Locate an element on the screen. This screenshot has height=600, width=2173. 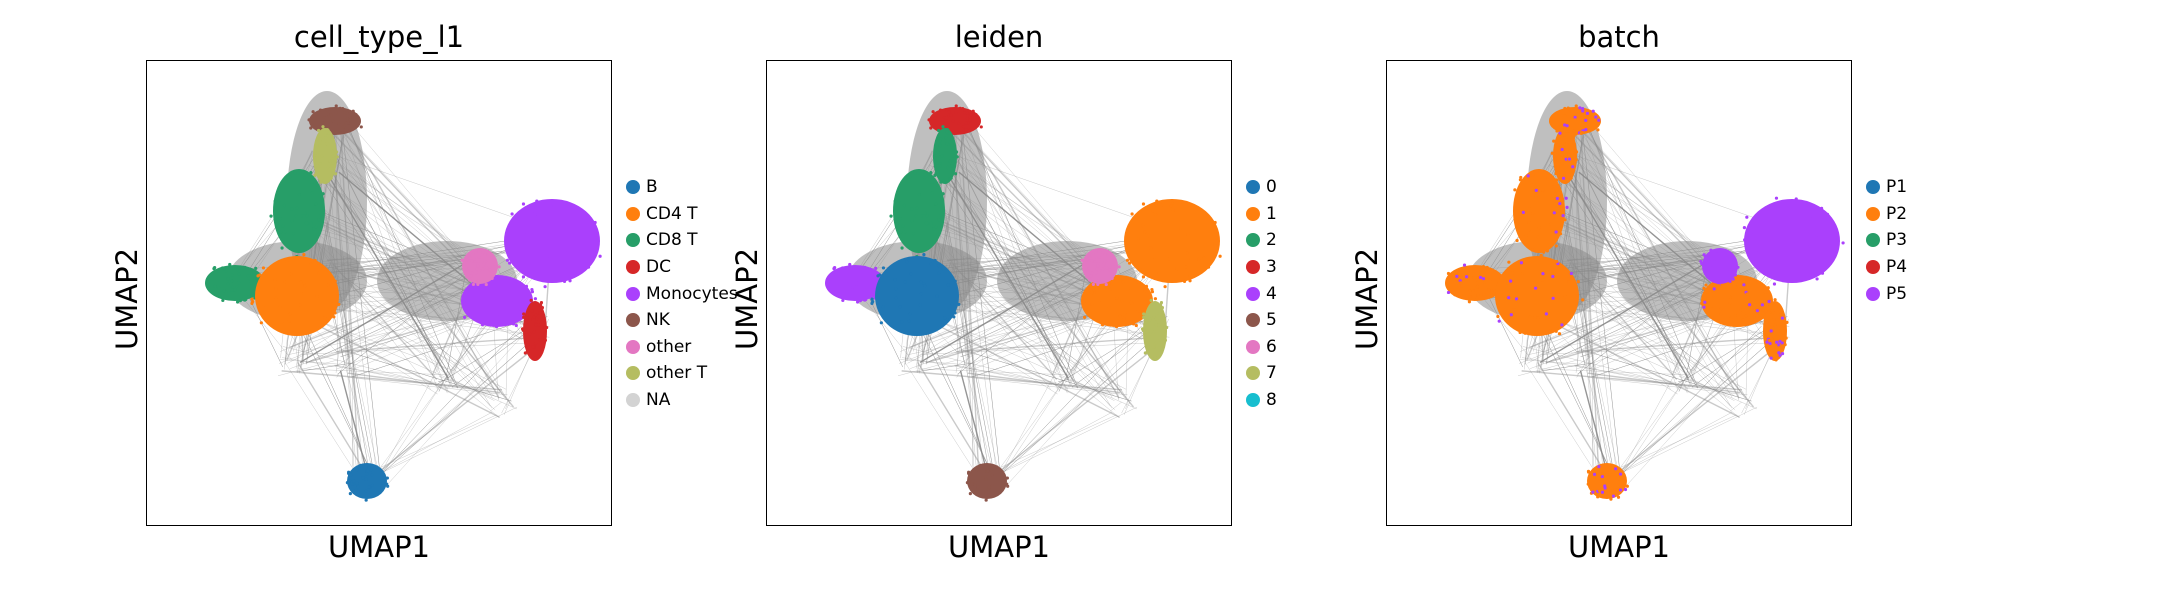
legend-item: Monocytes is located at coordinates (682, 293).